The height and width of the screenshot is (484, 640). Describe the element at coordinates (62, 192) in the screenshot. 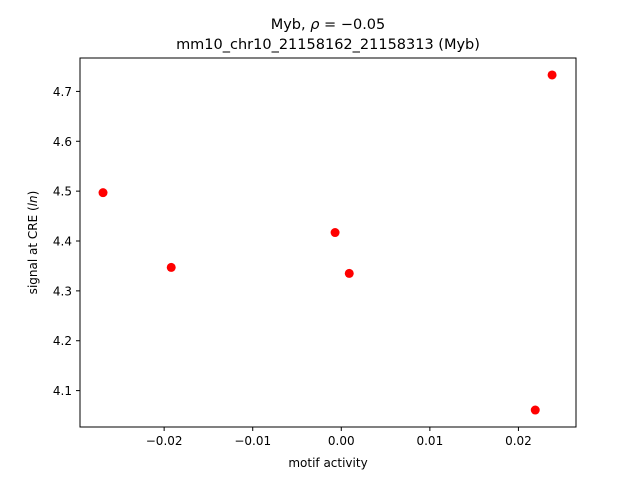

I see `y-tick-label: 4.5` at that location.